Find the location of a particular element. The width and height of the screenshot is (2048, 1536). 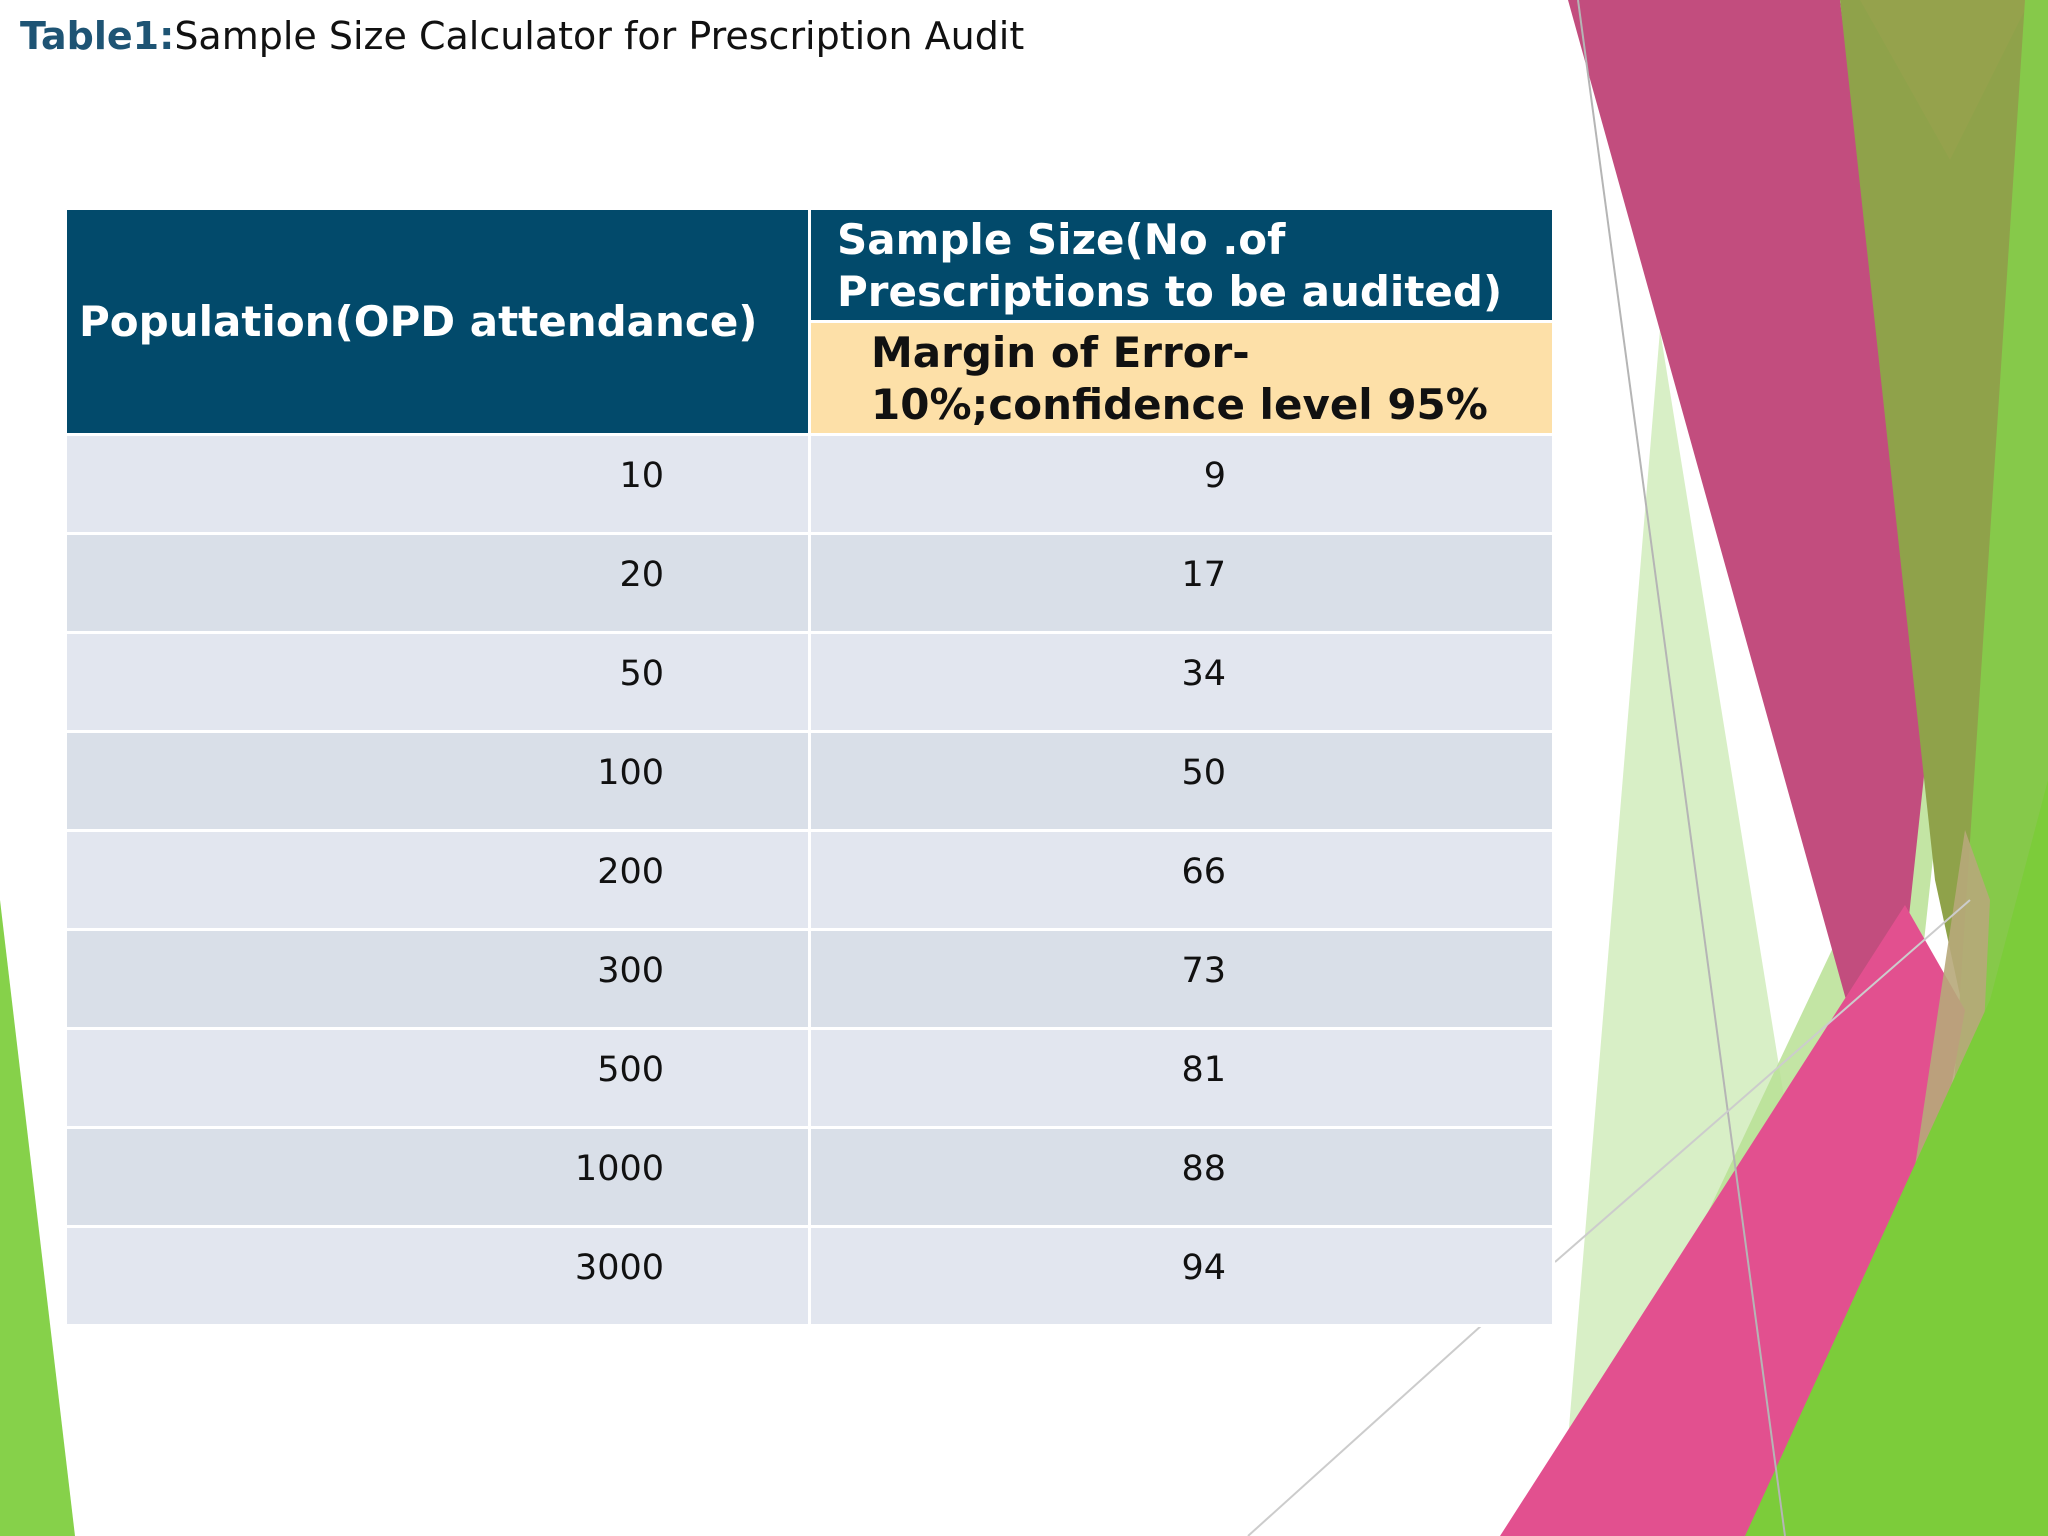

right-magenta-shape is located at coordinates (1749, 570).